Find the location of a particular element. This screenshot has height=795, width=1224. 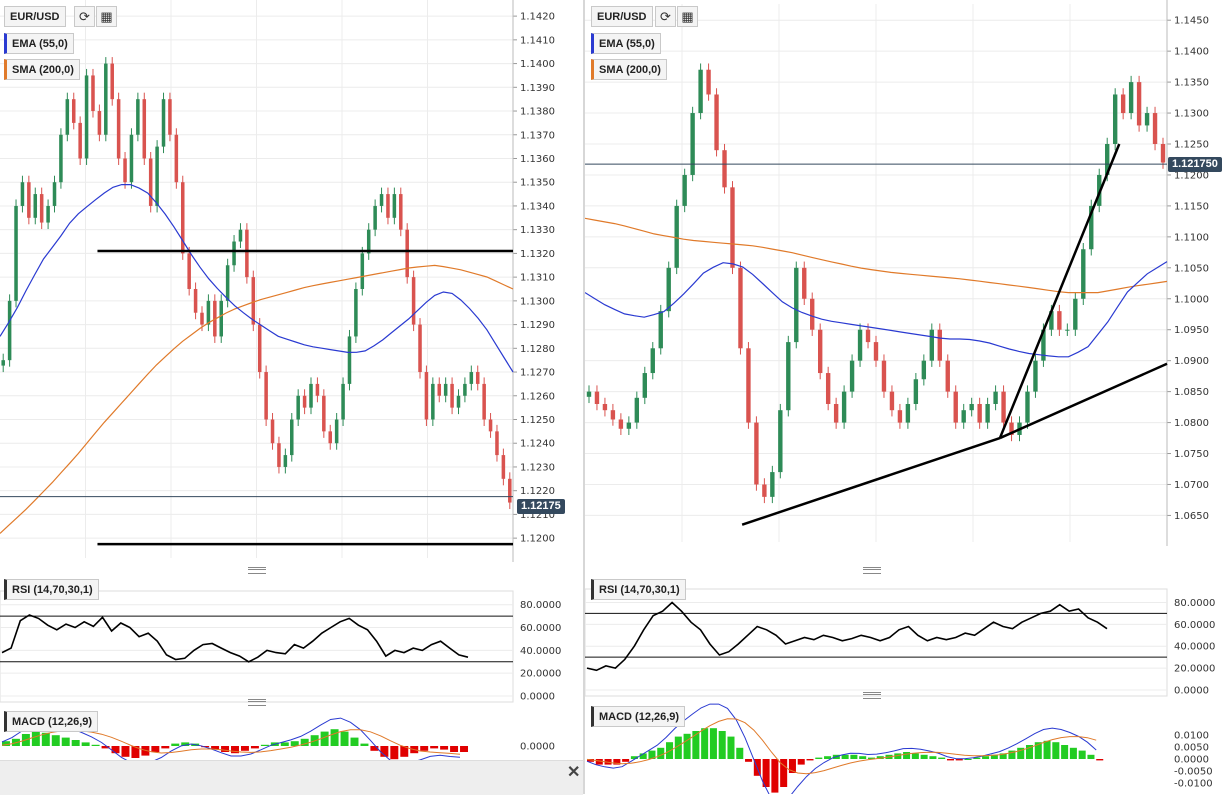

price-tick-label: 1.1270 is located at coordinates (537, 373).